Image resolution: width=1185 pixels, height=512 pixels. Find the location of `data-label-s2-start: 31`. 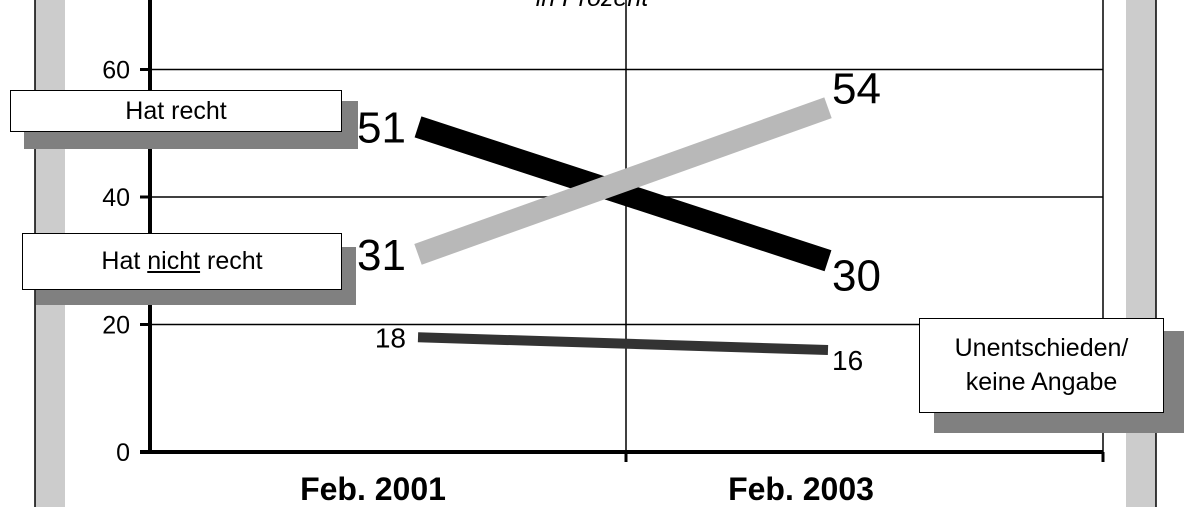

data-label-s2-start: 31 is located at coordinates (381, 255).